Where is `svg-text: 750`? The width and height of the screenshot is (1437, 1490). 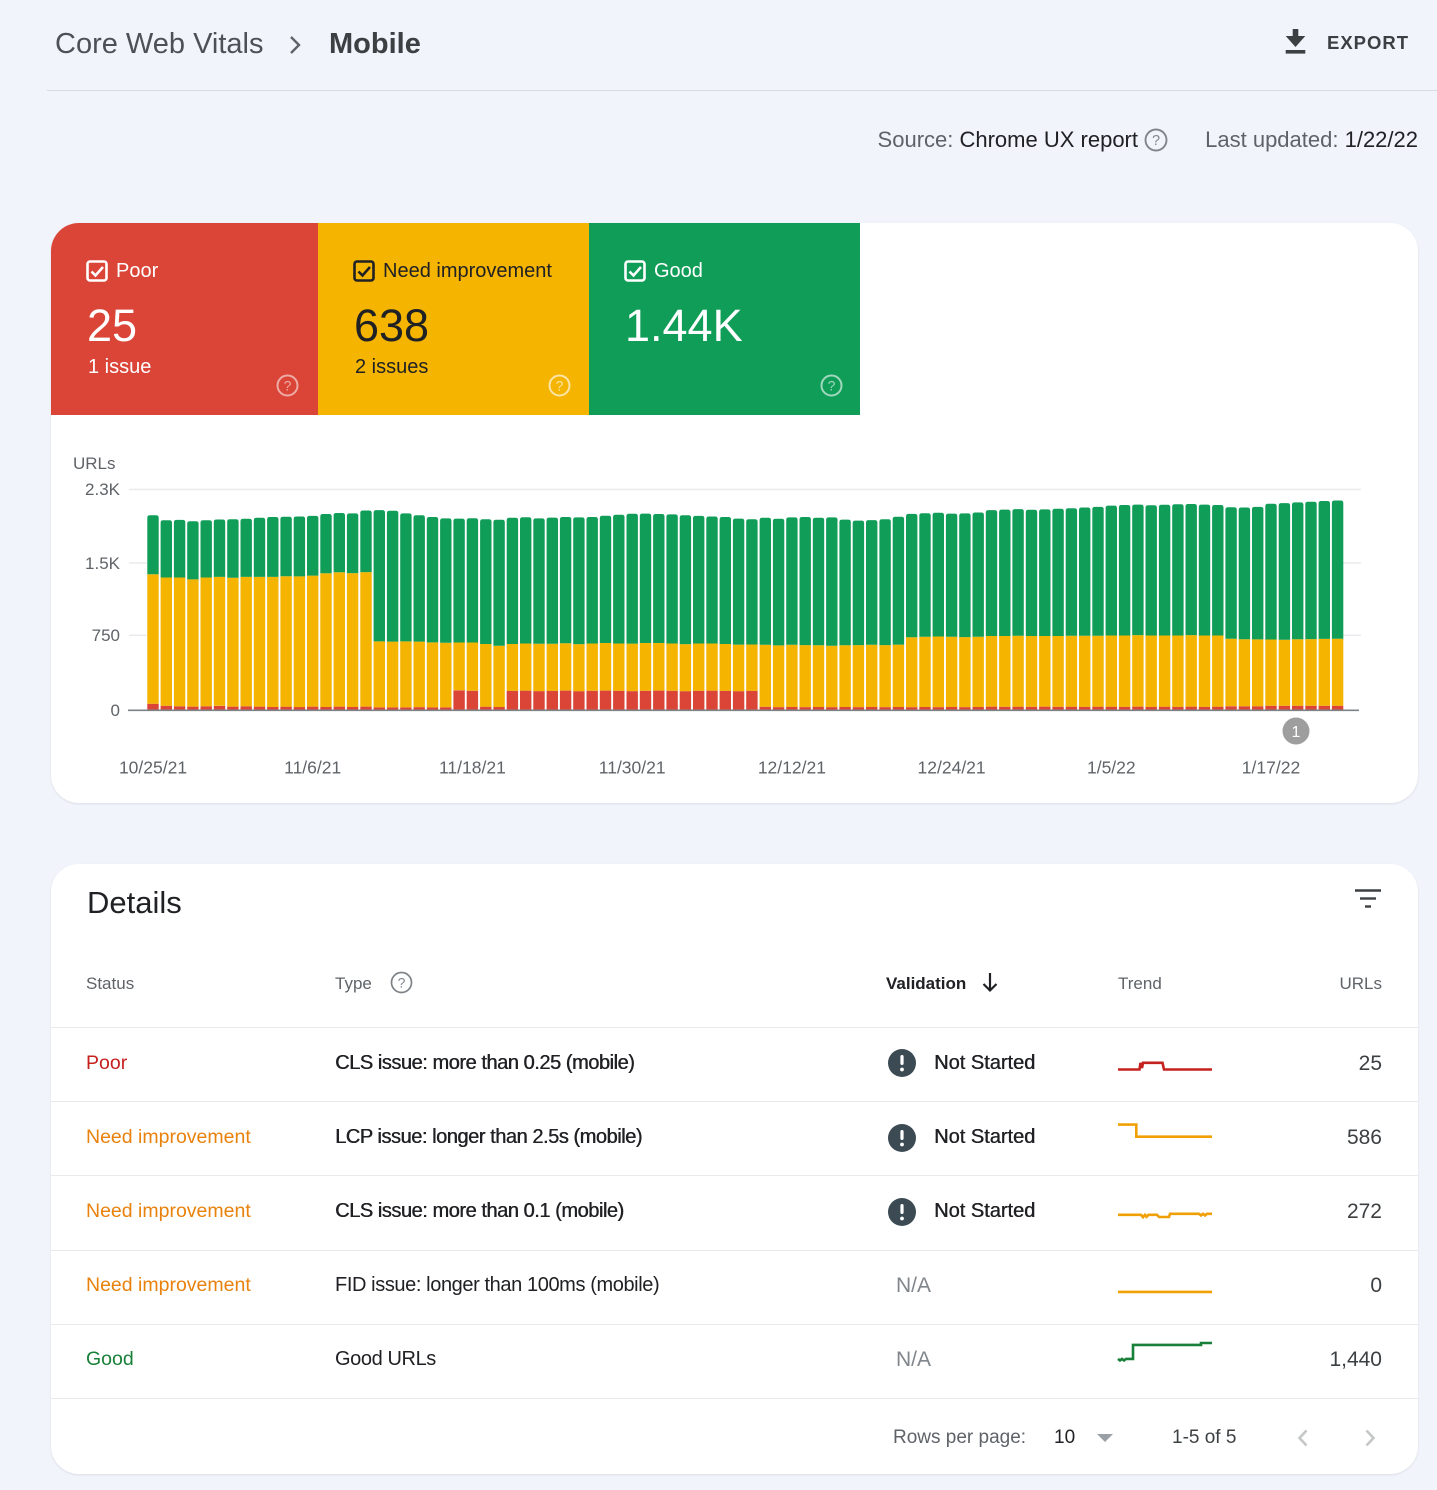 svg-text: 750 is located at coordinates (106, 635).